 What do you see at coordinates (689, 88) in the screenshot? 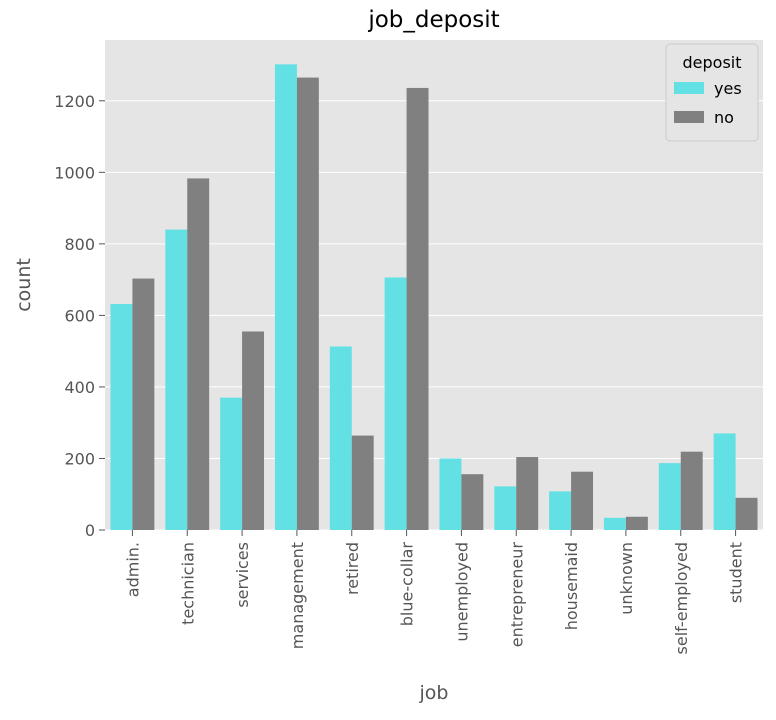
I see `legend-swatch-yes` at bounding box center [689, 88].